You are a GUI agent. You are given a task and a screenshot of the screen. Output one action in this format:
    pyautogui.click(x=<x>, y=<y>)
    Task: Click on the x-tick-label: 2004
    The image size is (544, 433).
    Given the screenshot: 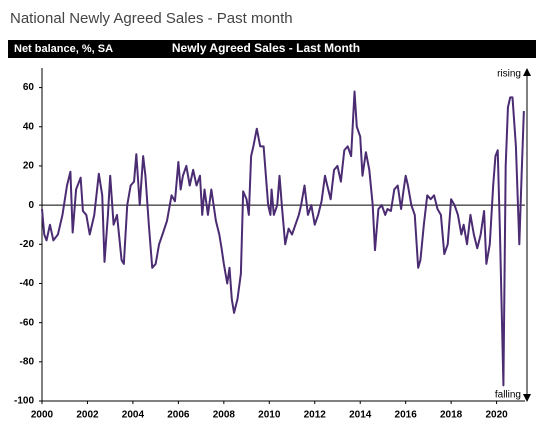 What is the action you would take?
    pyautogui.click(x=133, y=415)
    